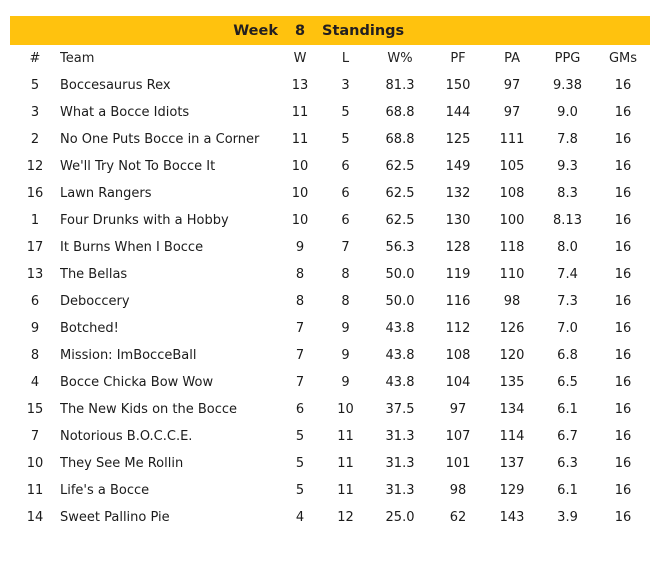  Describe the element at coordinates (330, 112) in the screenshot. I see `table-row: 3 What a Bocce Idiots 11 5 68.8 144 97 9.0 16` at that location.